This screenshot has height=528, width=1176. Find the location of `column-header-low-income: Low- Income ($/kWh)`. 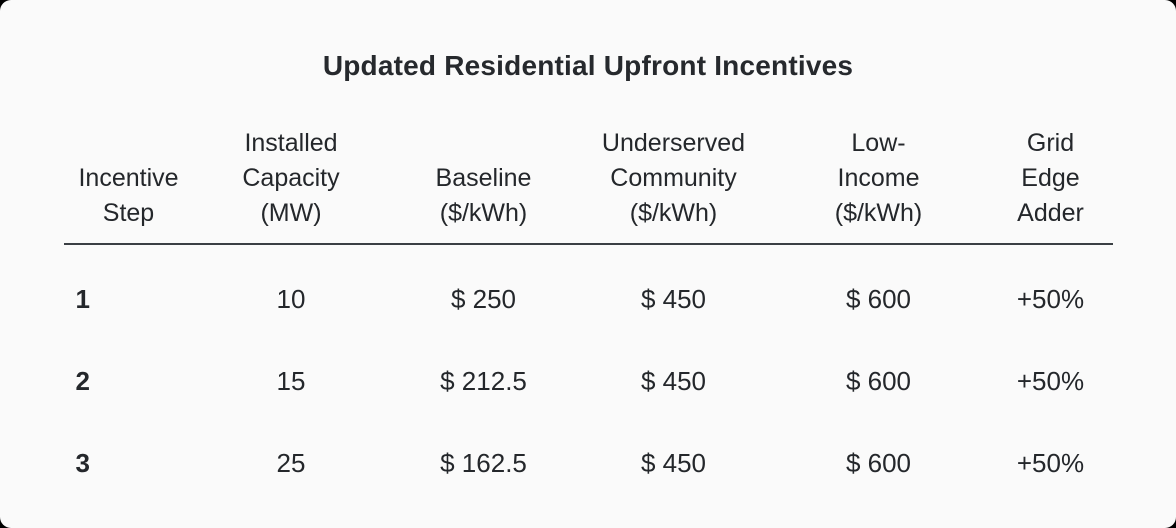

column-header-low-income: Low- Income ($/kWh) is located at coordinates (878, 185).